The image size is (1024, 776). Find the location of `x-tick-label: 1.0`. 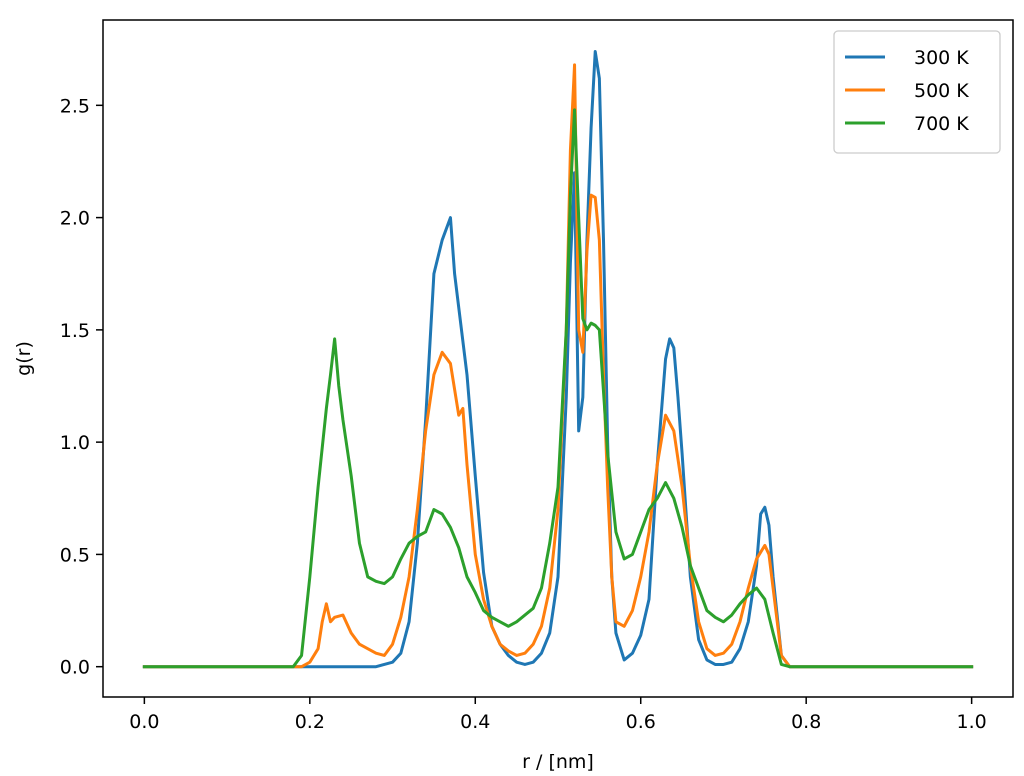

x-tick-label: 1.0 is located at coordinates (972, 722).